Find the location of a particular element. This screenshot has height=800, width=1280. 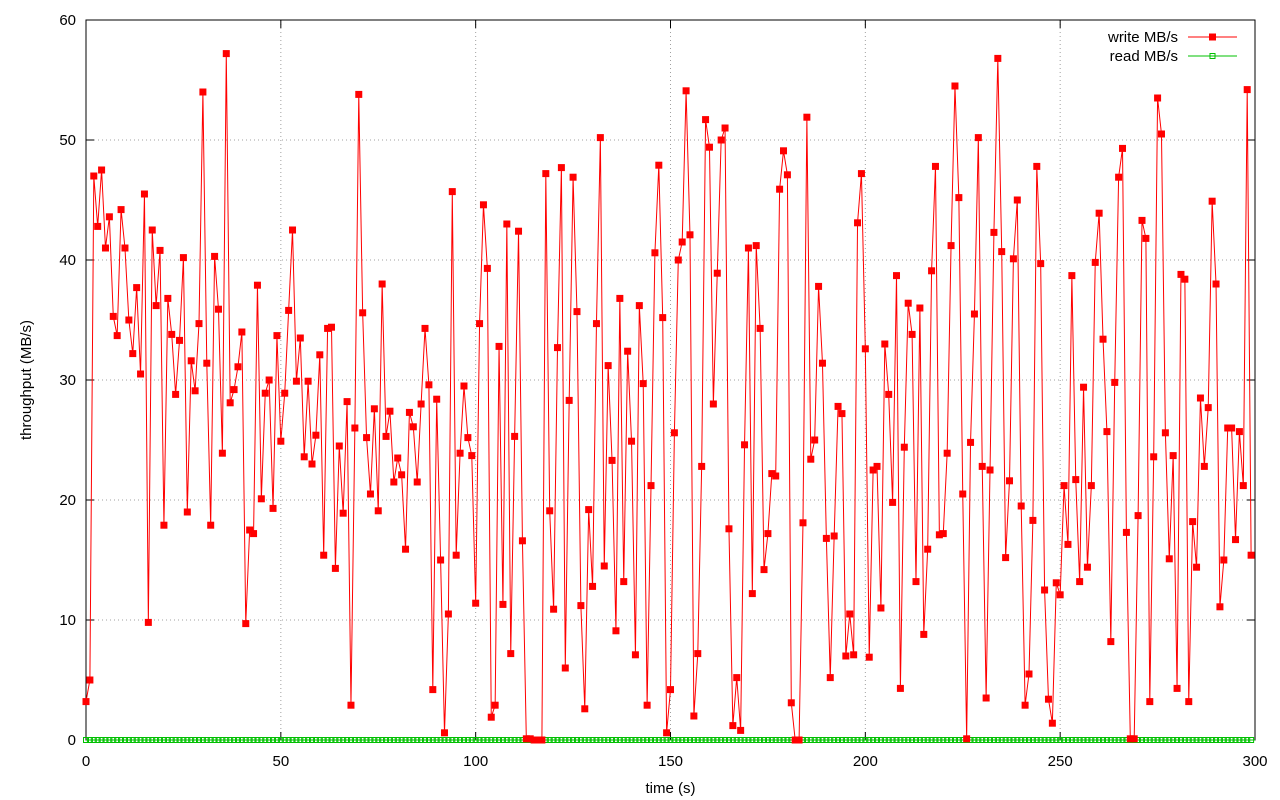

y-tick-label: 10 is located at coordinates (67, 620).